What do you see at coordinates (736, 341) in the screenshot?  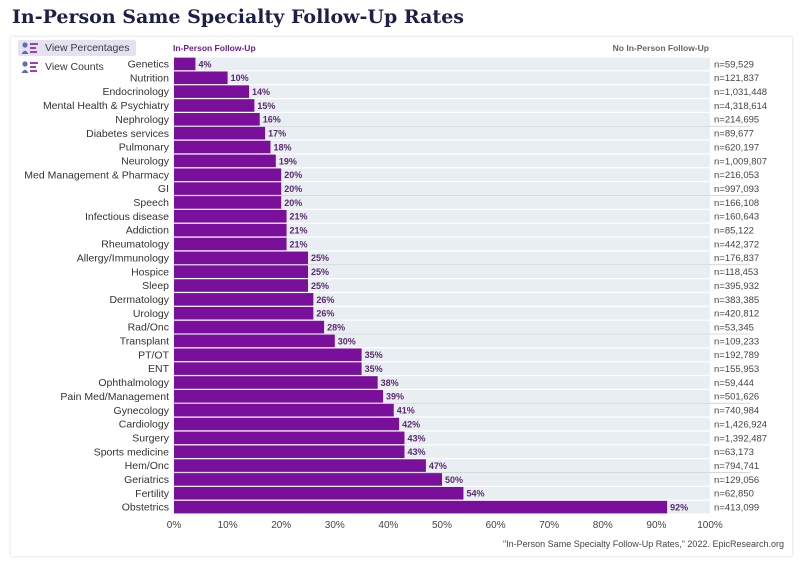 I see `count-label: n=109,233` at bounding box center [736, 341].